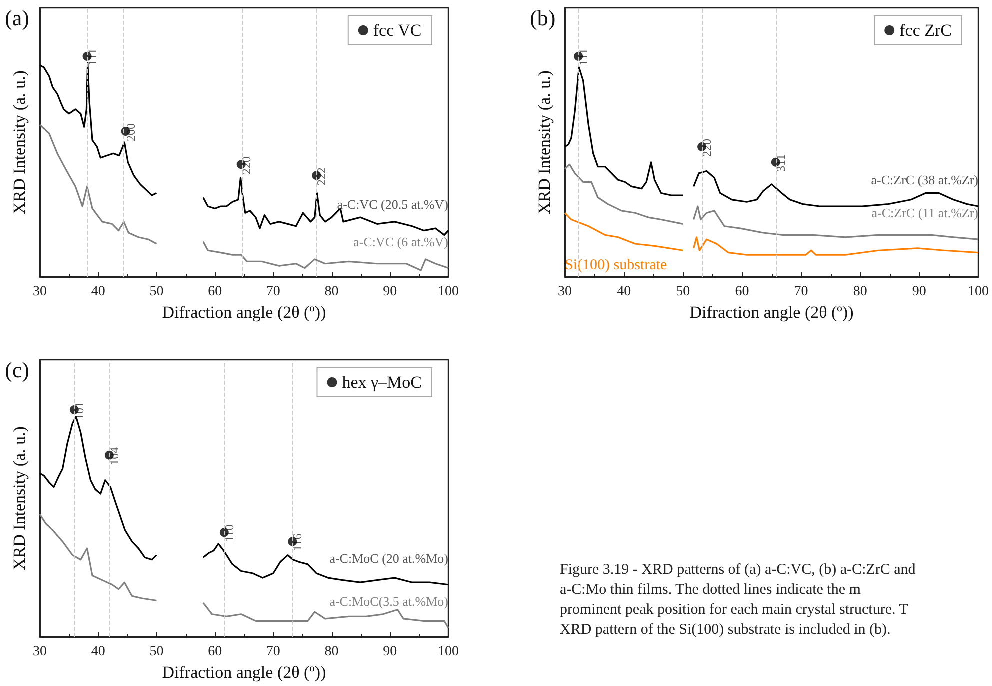 The height and width of the screenshot is (686, 992). I want to click on annotation: 111, so click(92, 57).